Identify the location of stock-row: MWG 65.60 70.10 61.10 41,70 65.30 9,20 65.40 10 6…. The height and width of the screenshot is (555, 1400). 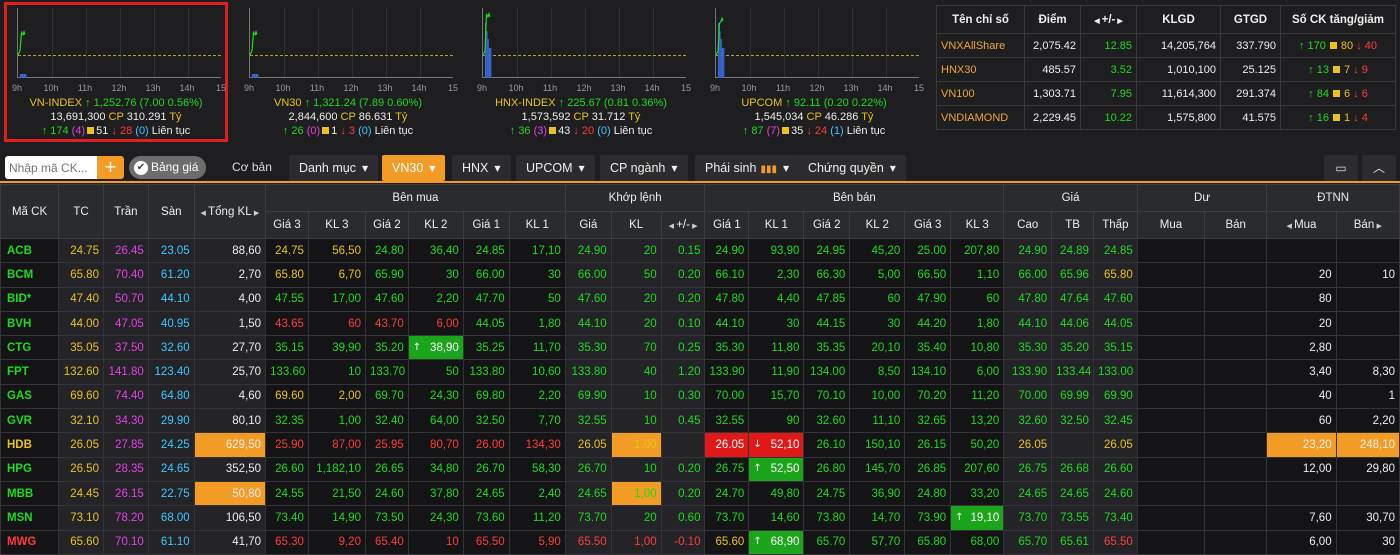
(700, 542).